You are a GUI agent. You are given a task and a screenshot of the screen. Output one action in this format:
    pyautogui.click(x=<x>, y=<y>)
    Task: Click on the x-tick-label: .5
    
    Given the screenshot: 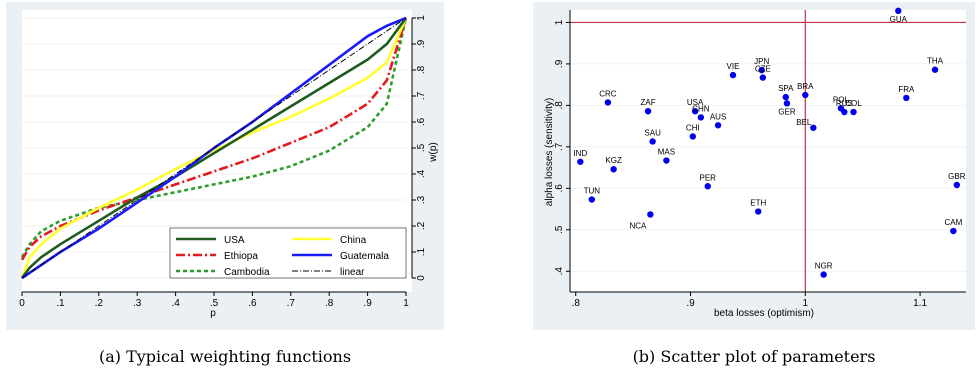 What is the action you would take?
    pyautogui.click(x=214, y=303)
    